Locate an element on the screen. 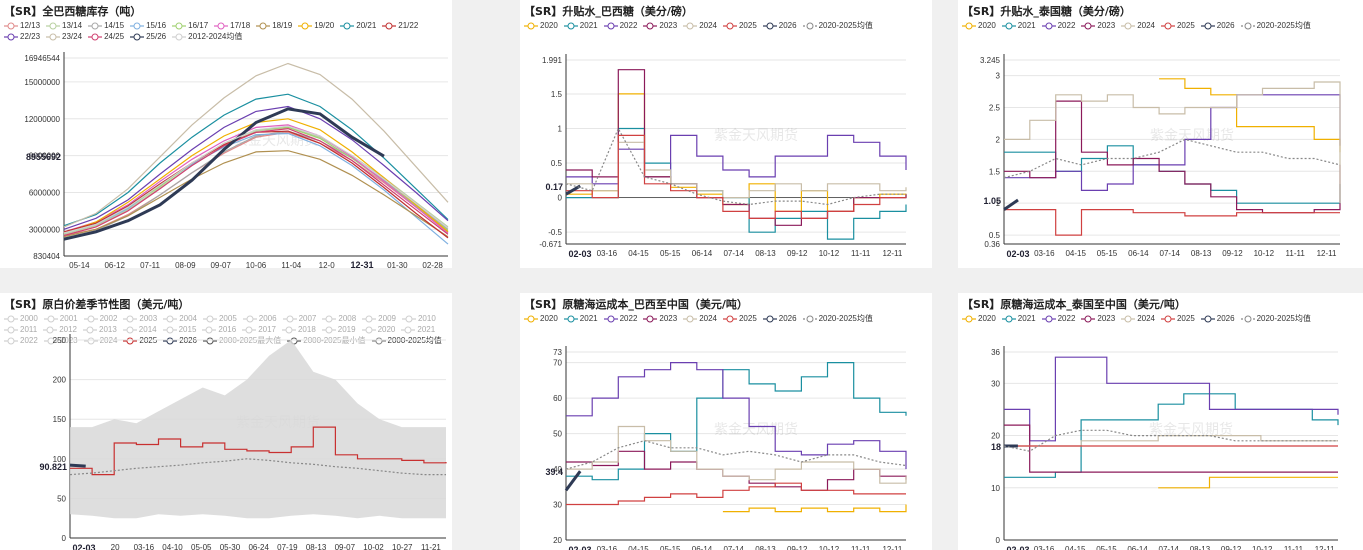 The image size is (1363, 550). watermark: 紫金天风期货 is located at coordinates (756, 429).